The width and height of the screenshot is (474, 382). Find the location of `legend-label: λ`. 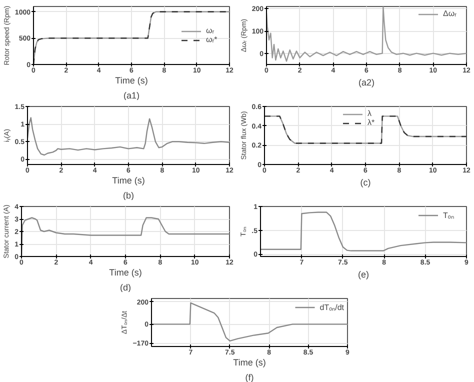

legend-label: λ is located at coordinates (370, 113).